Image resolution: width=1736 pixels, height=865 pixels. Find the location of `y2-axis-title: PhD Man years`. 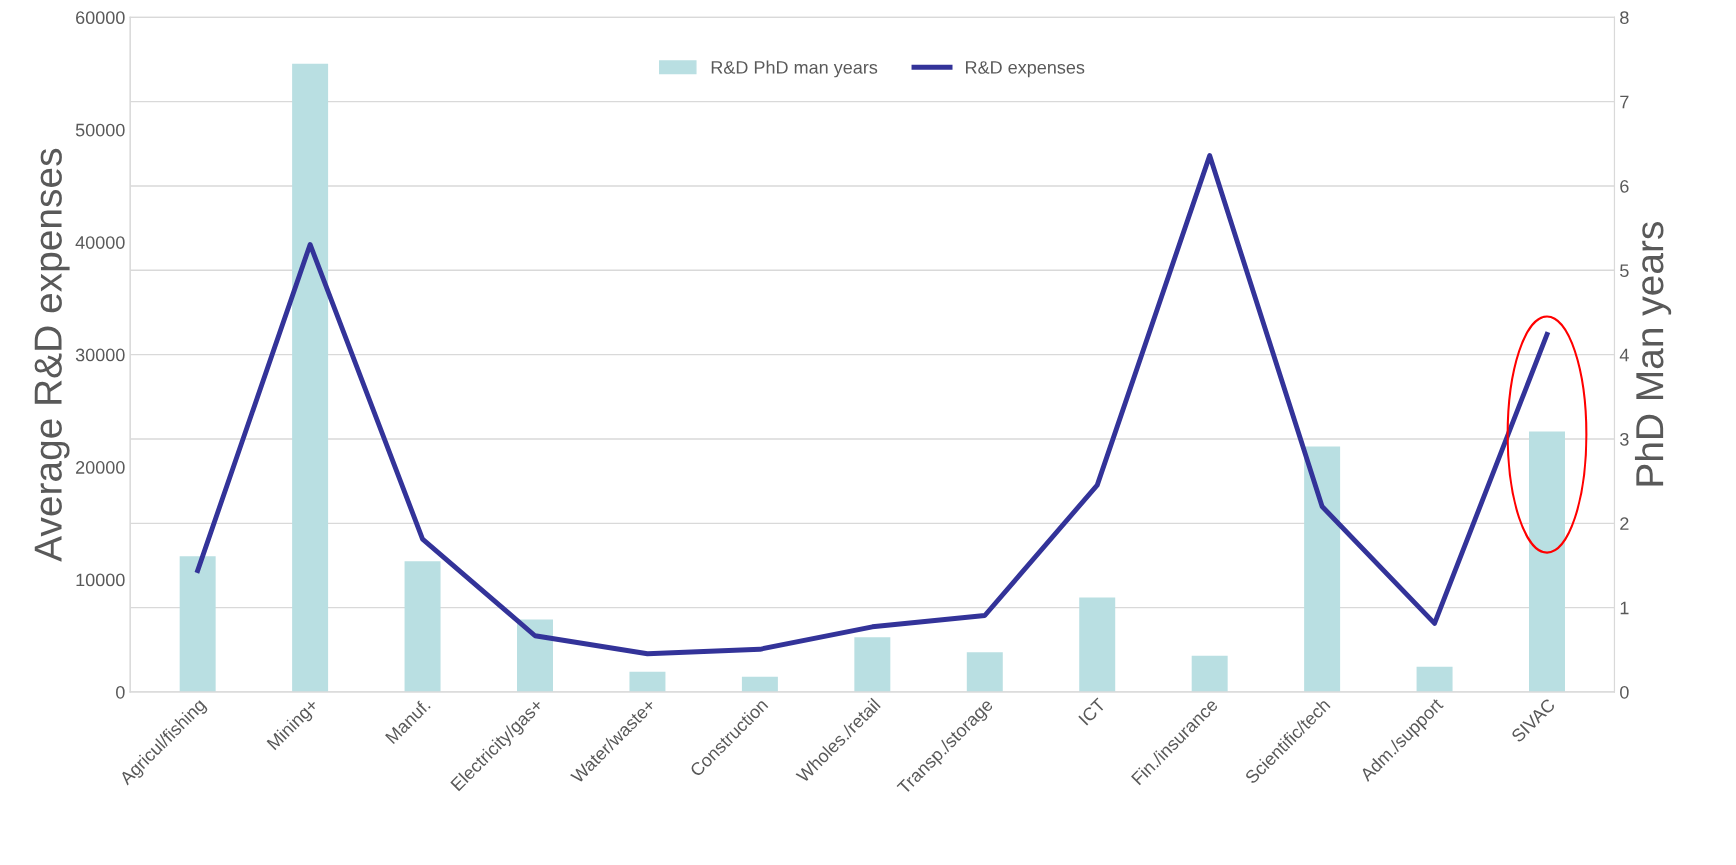

y2-axis-title: PhD Man years is located at coordinates (1653, 354).